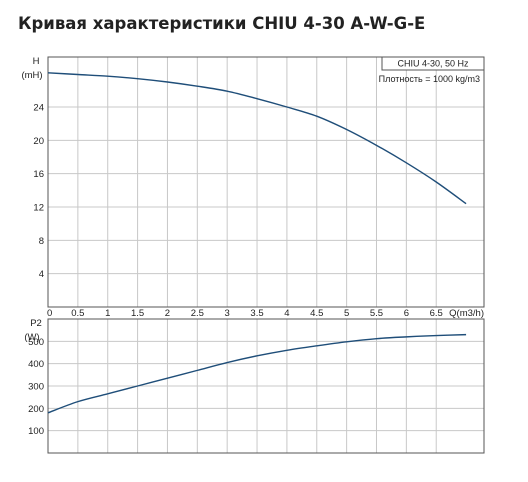 The width and height of the screenshot is (528, 482). Describe the element at coordinates (38, 141) in the screenshot. I see `head-y-tick-label: 20` at that location.